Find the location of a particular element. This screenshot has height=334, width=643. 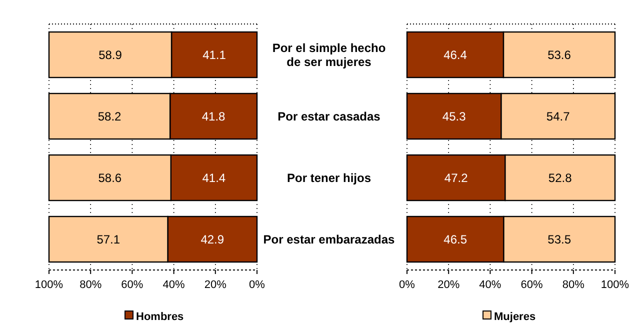

data-label: 42.9 is located at coordinates (212, 239).